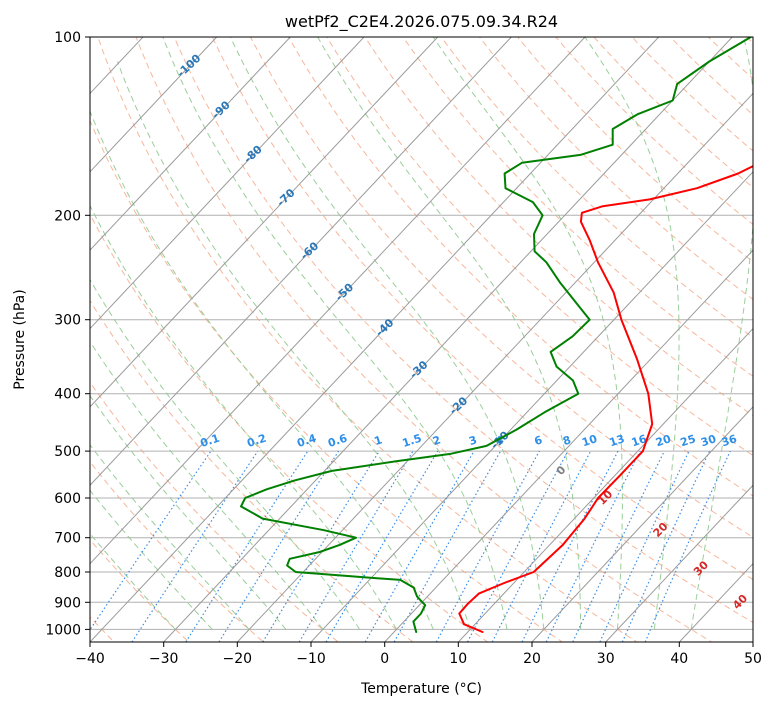 The height and width of the screenshot is (708, 775). Describe the element at coordinates (67, 573) in the screenshot. I see `y-tick-label: 800` at that location.